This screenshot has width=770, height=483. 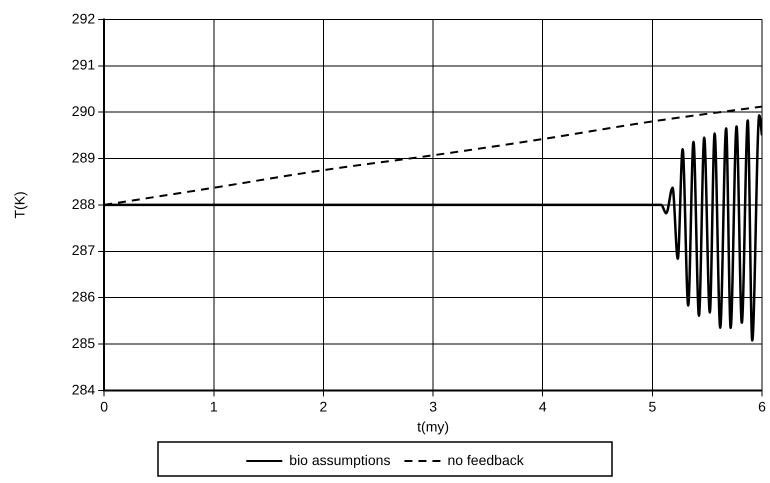 What do you see at coordinates (84, 296) in the screenshot?
I see `y-tick-label: 286` at bounding box center [84, 296].